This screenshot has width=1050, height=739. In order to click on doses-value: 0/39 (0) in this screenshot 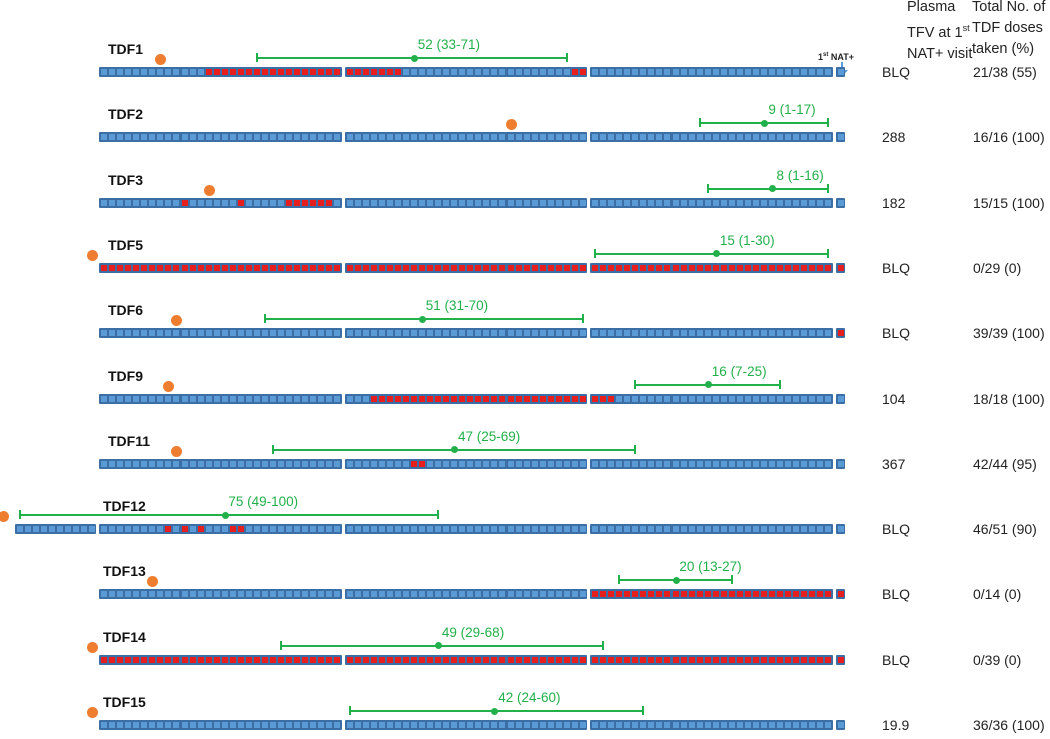, I will do `click(997, 659)`.